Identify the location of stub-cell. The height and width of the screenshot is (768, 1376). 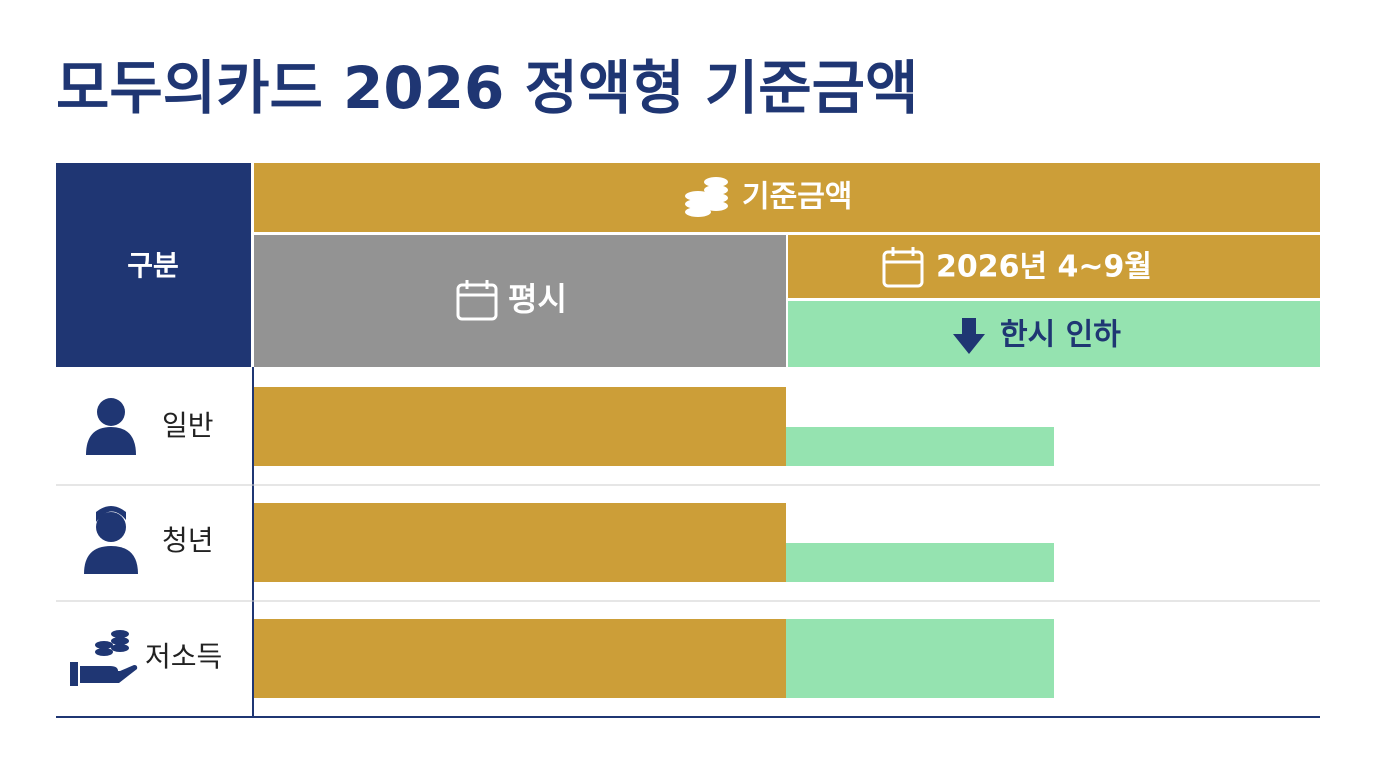
(153, 265).